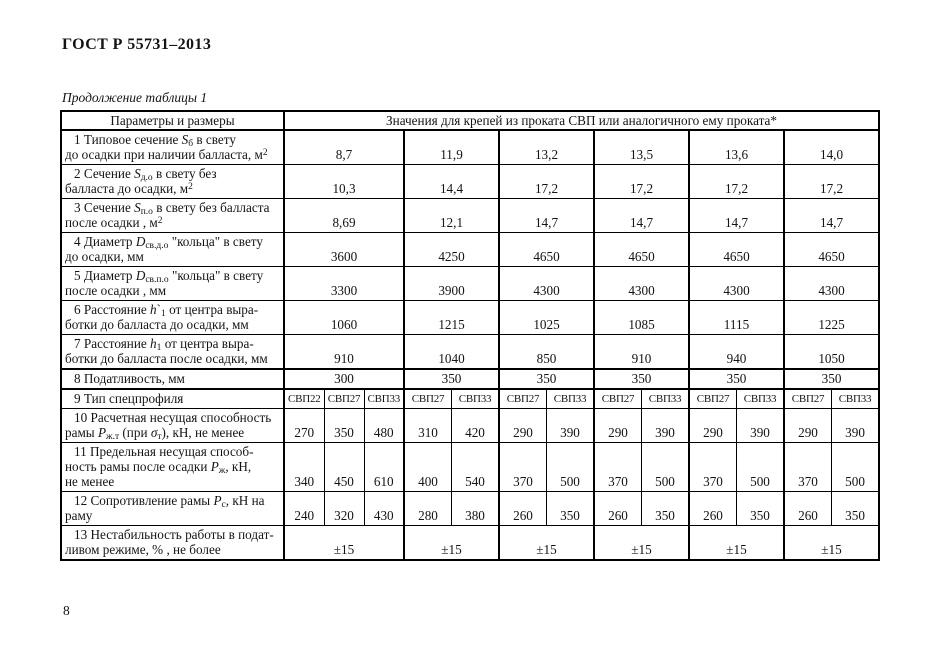  What do you see at coordinates (451, 215) in the screenshot?
I see `value-cell: 12,1` at bounding box center [451, 215].